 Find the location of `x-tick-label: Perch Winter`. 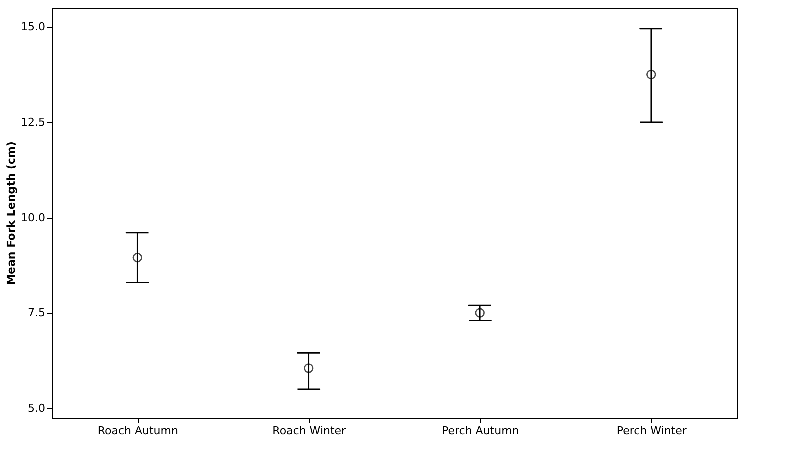

x-tick-label: Perch Winter is located at coordinates (652, 431).